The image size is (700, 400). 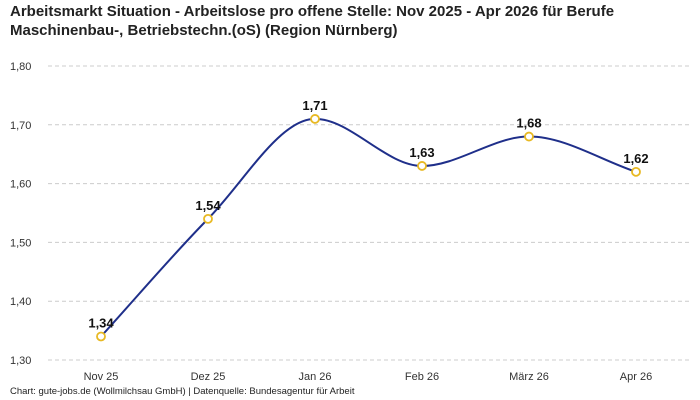 I want to click on x-tick-label: Apr 26, so click(x=636, y=377).